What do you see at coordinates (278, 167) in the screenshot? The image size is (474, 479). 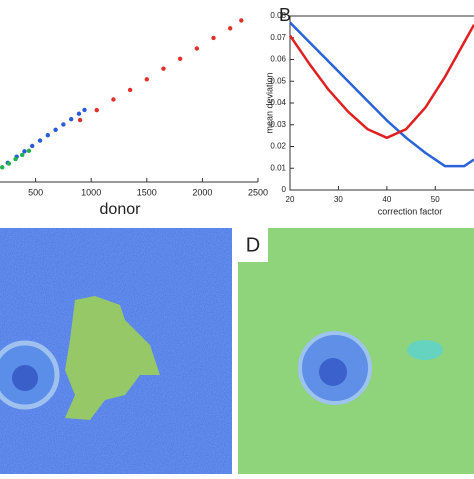 I see `y-tick-label: 0.01` at bounding box center [278, 167].